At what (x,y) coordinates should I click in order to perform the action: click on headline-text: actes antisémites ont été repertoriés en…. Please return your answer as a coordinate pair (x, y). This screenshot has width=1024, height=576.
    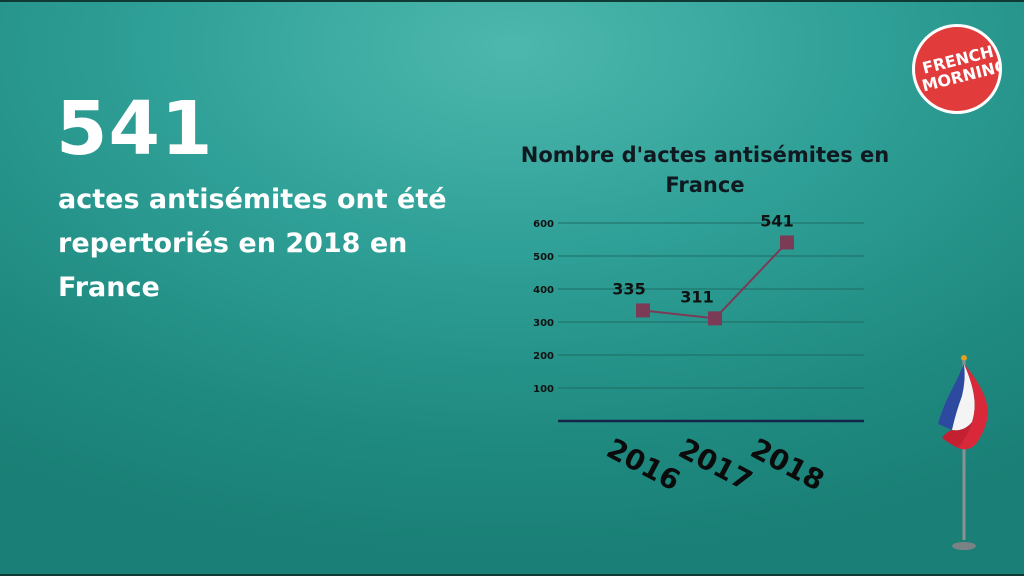
    Looking at the image, I should click on (252, 243).